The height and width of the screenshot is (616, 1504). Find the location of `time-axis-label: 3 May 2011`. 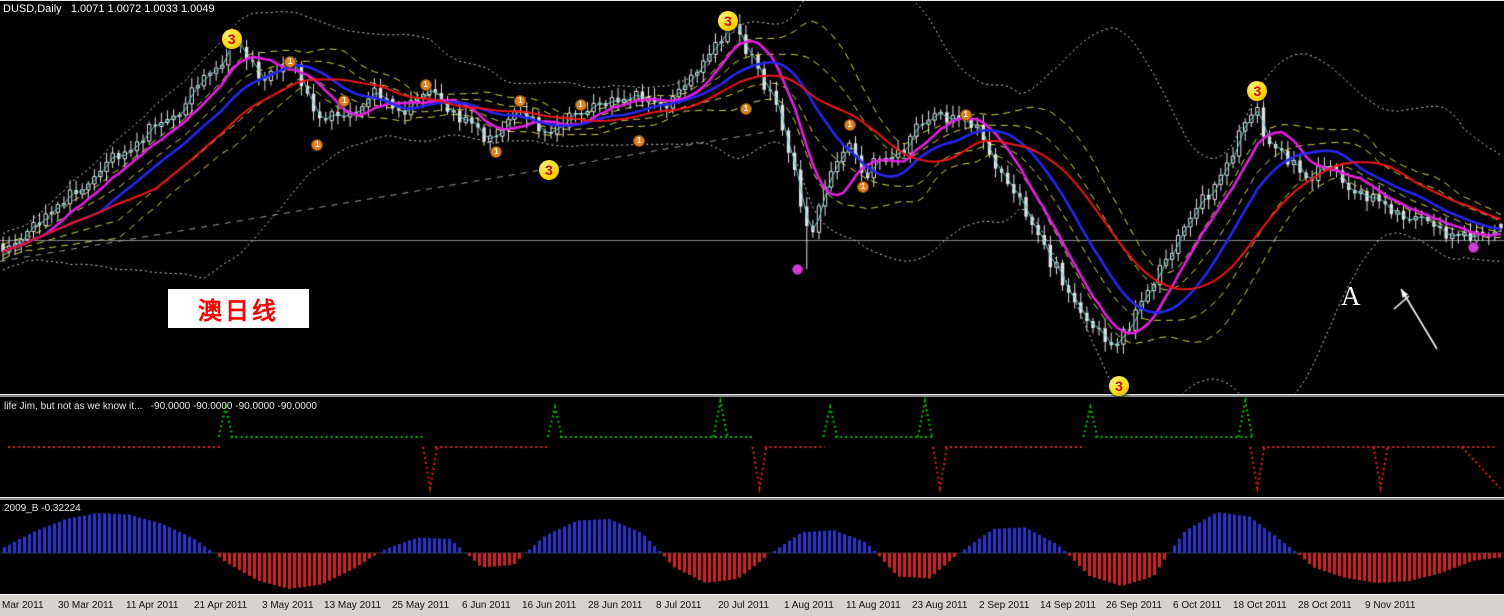

time-axis-label: 3 May 2011 is located at coordinates (288, 605).